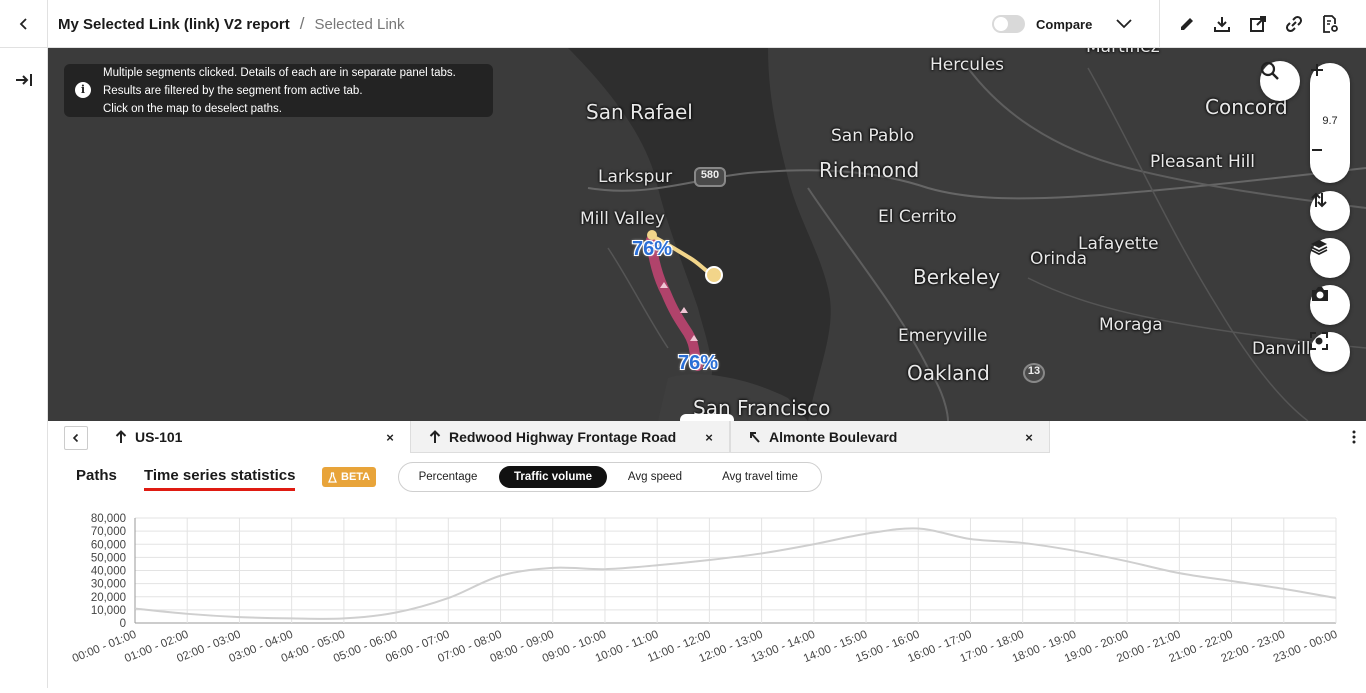 The width and height of the screenshot is (1366, 693). Describe the element at coordinates (24, 368) in the screenshot. I see `left-rail` at that location.